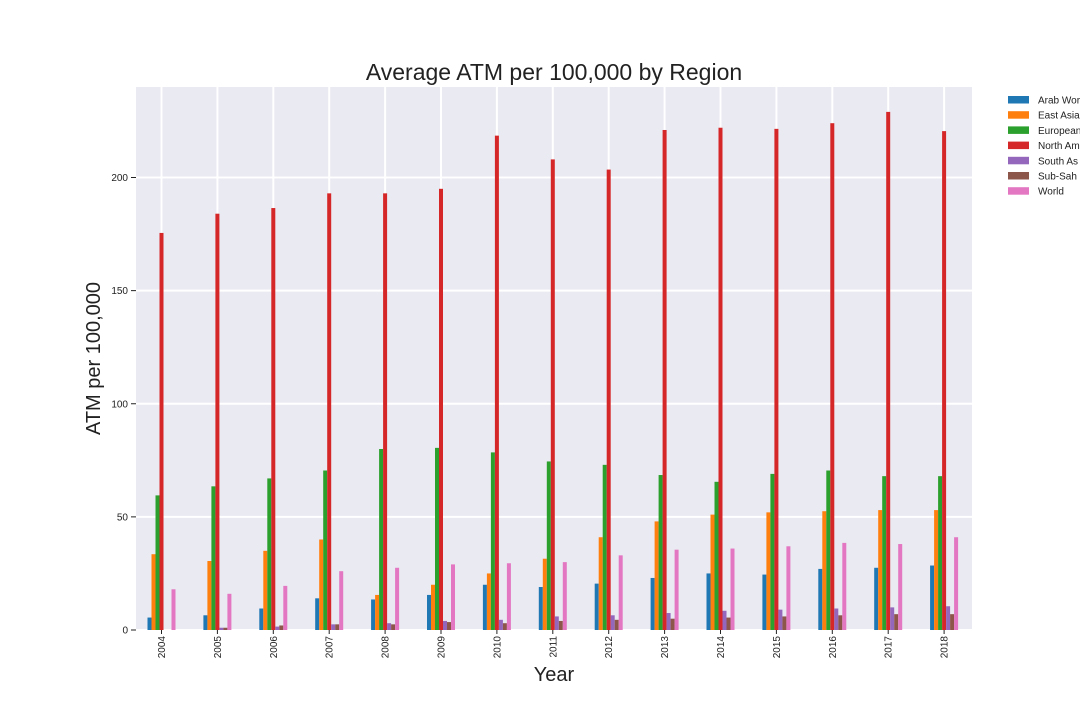 The image size is (1080, 720). Describe the element at coordinates (1059, 131) in the screenshot. I see `legend-label: European` at that location.